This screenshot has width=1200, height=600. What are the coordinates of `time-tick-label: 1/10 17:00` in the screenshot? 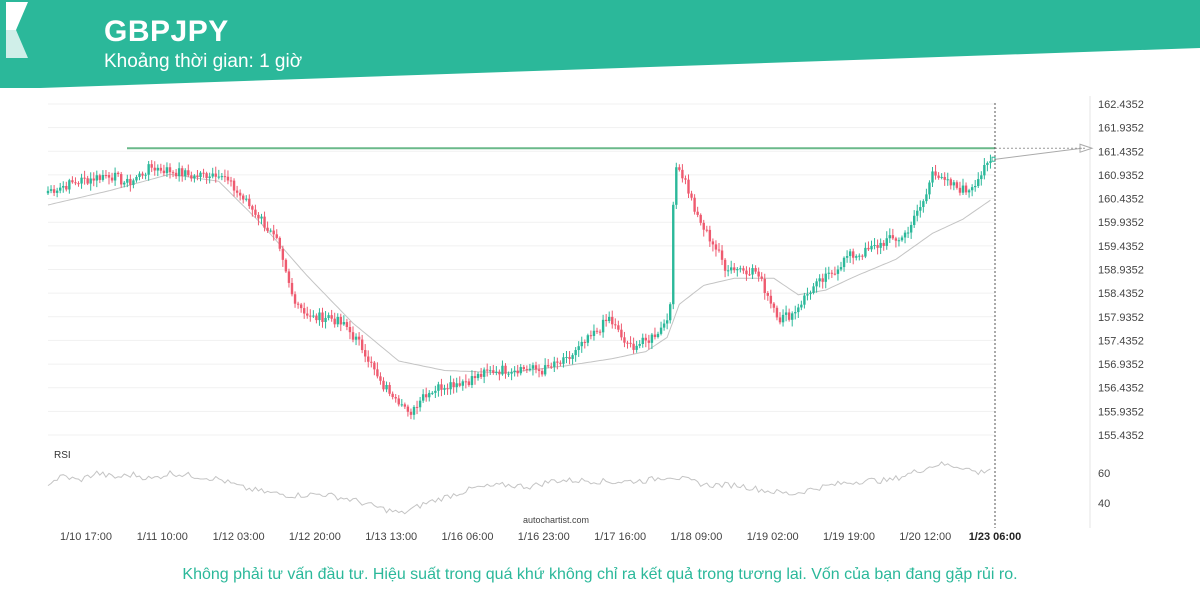 It's located at (86, 537).